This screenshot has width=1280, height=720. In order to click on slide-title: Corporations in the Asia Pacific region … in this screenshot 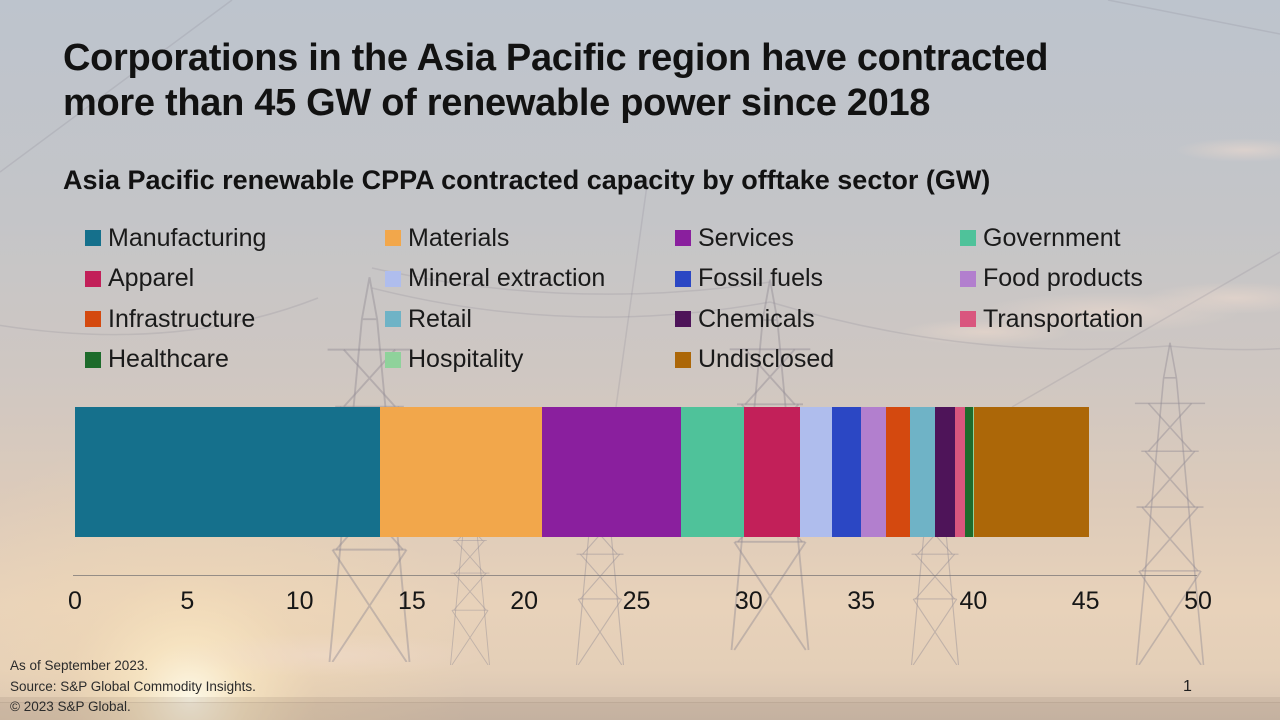, I will do `click(643, 81)`.